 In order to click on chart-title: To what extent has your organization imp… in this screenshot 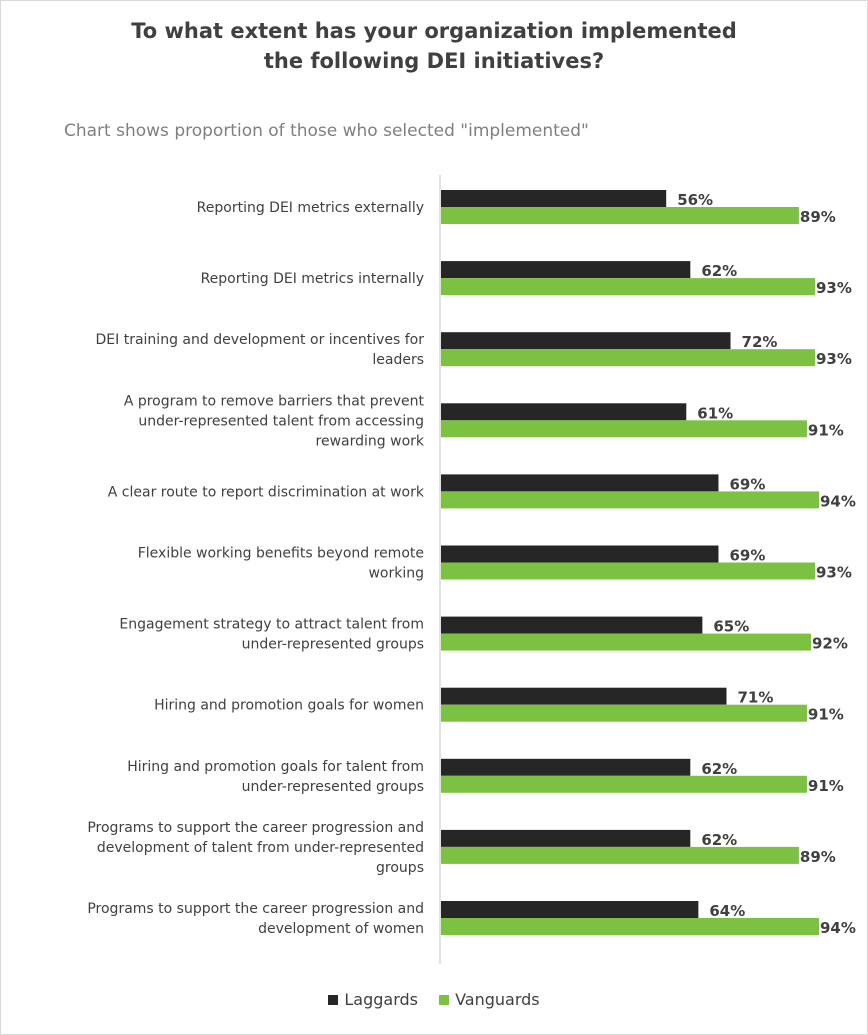, I will do `click(434, 46)`.